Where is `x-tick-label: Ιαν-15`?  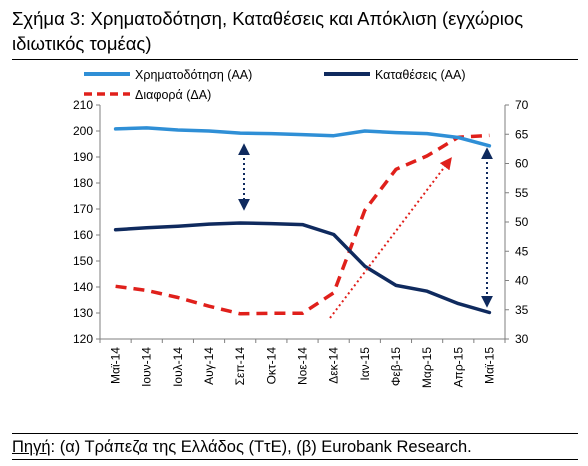 x-tick-label: Ιαν-15 is located at coordinates (365, 364).